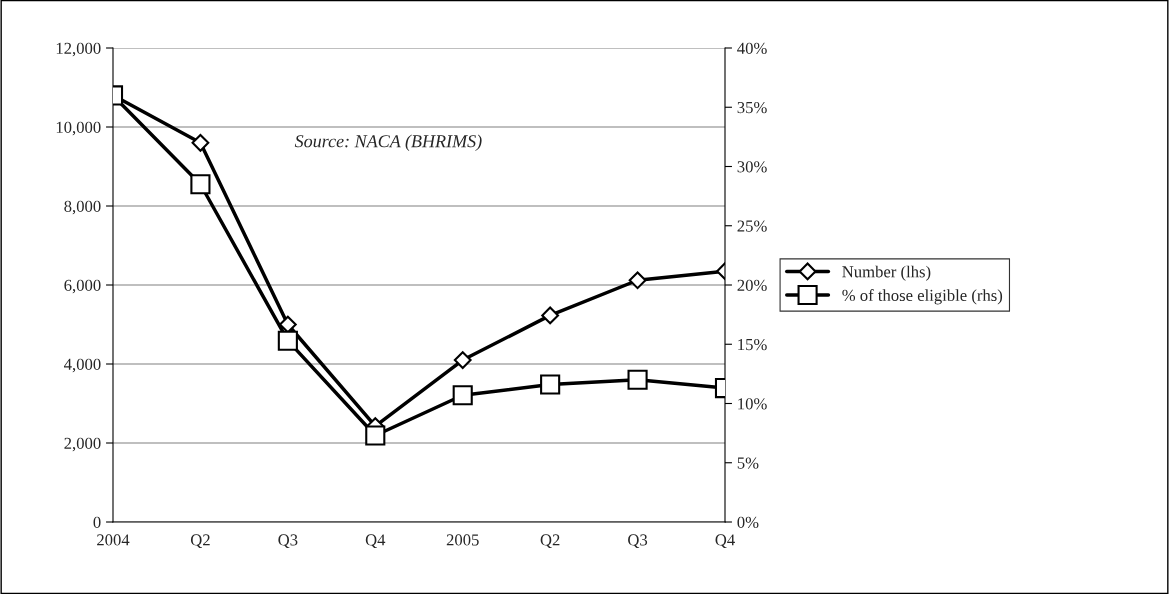 This screenshot has height=594, width=1169. Describe the element at coordinates (388, 142) in the screenshot. I see `annotation: Source: NACA (BHRIMS)` at that location.